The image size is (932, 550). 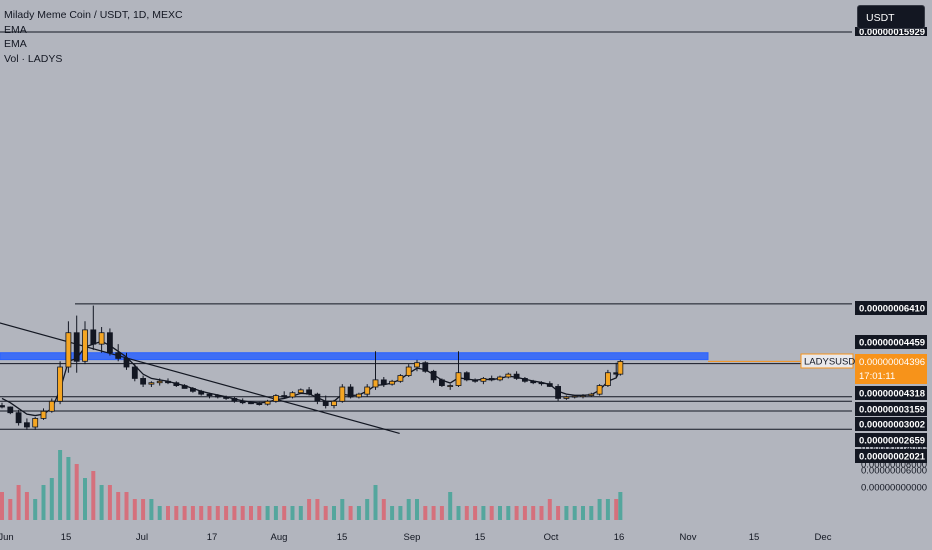 What do you see at coordinates (412, 537) in the screenshot?
I see `time-axis-label: Sep` at bounding box center [412, 537].